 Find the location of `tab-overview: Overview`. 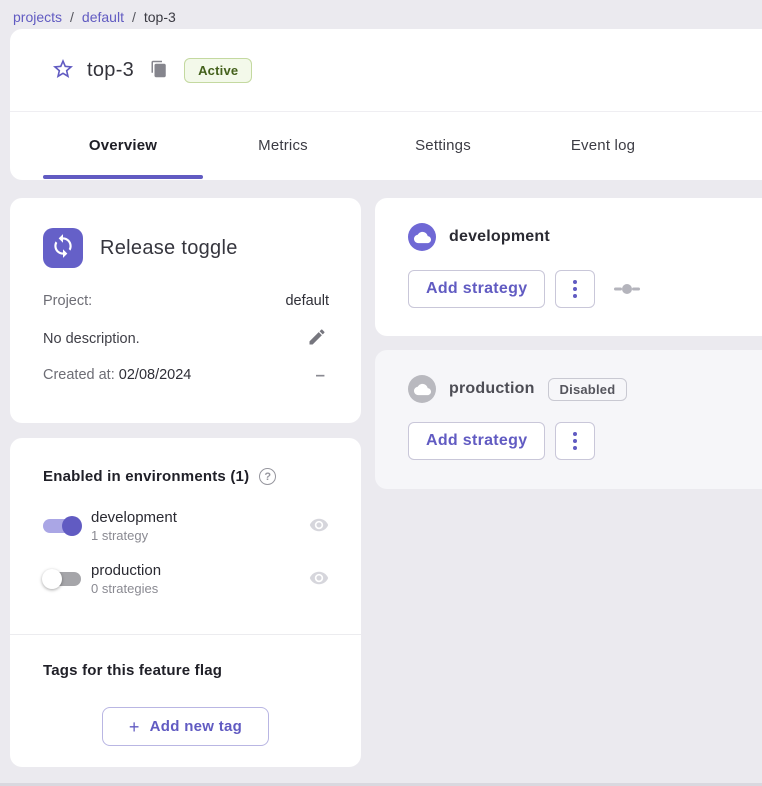

tab-overview: Overview is located at coordinates (123, 145).